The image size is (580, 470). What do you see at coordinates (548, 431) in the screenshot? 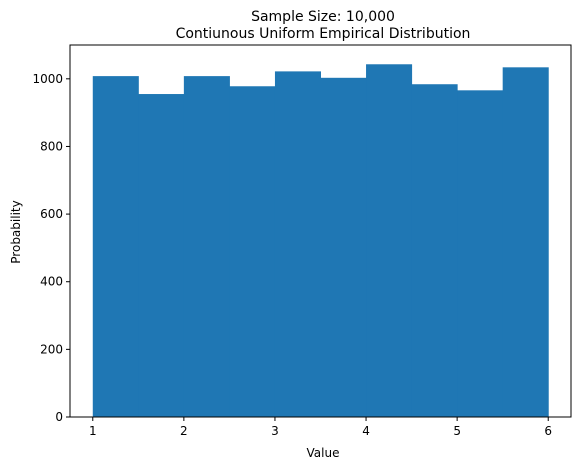
I see `x-tick-label: 6` at bounding box center [548, 431].